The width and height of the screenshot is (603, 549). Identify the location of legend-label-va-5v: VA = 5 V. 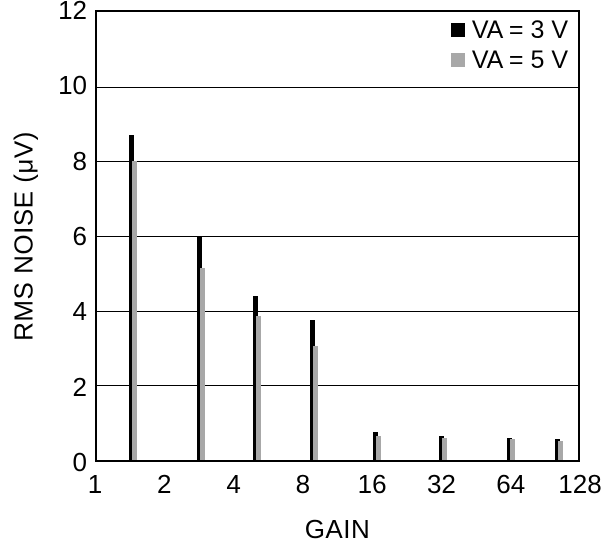
(519, 60).